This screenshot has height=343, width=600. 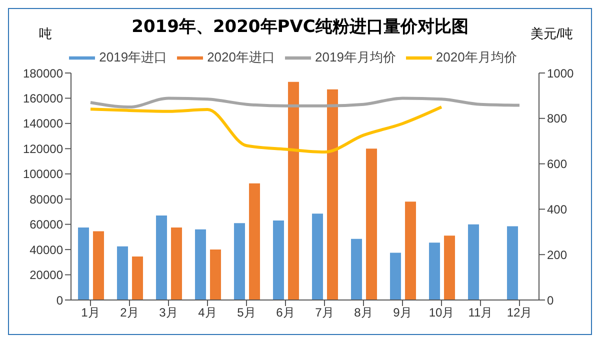 What do you see at coordinates (557, 255) in the screenshot?
I see `y2-tick-label: 200` at bounding box center [557, 255].